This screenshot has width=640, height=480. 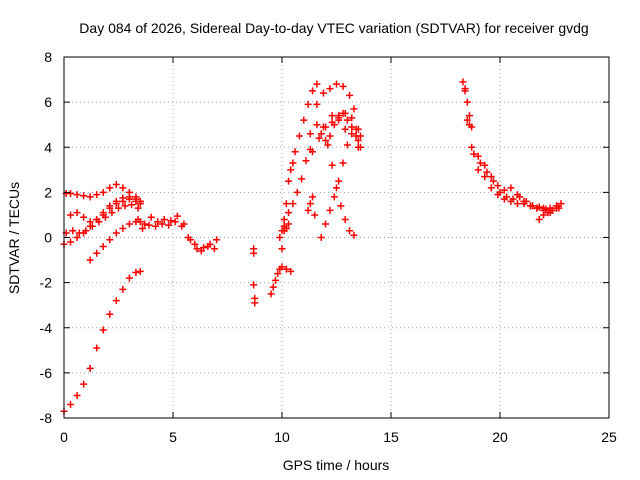 What do you see at coordinates (336, 465) in the screenshot?
I see `x-axis-label: GPS time / hours` at bounding box center [336, 465].